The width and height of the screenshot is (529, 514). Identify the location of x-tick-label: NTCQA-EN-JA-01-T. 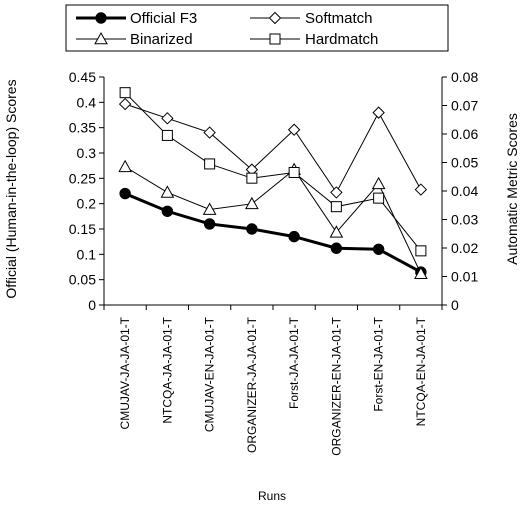
(421, 371).